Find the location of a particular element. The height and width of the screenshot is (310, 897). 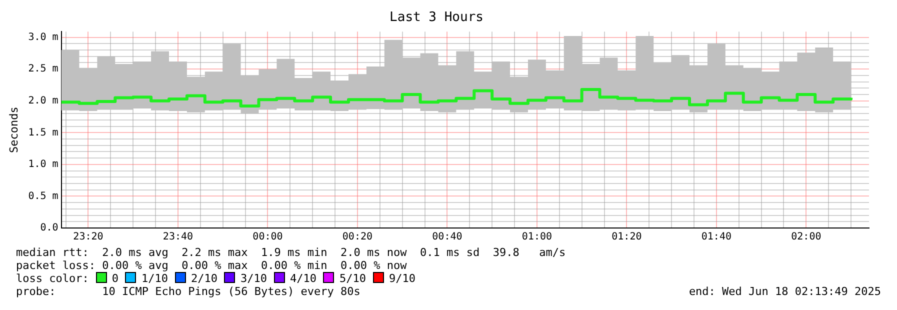

y-tick-label: 0.0 is located at coordinates (49, 228).